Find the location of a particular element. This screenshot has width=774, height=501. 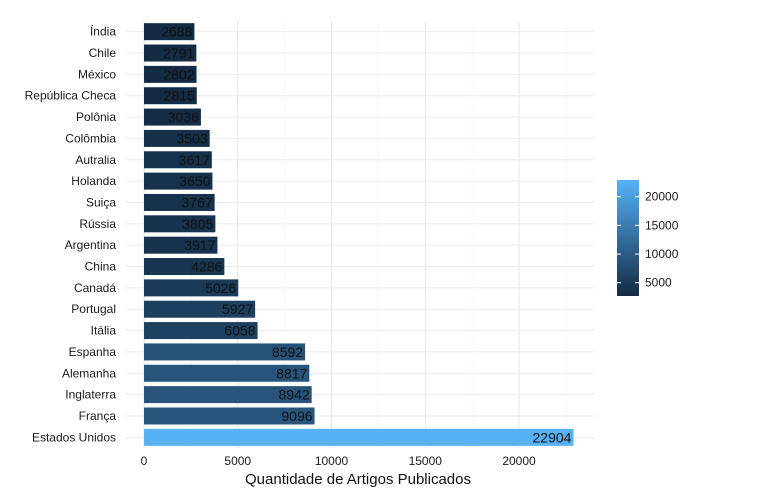

y-tick-label: França is located at coordinates (98, 416).